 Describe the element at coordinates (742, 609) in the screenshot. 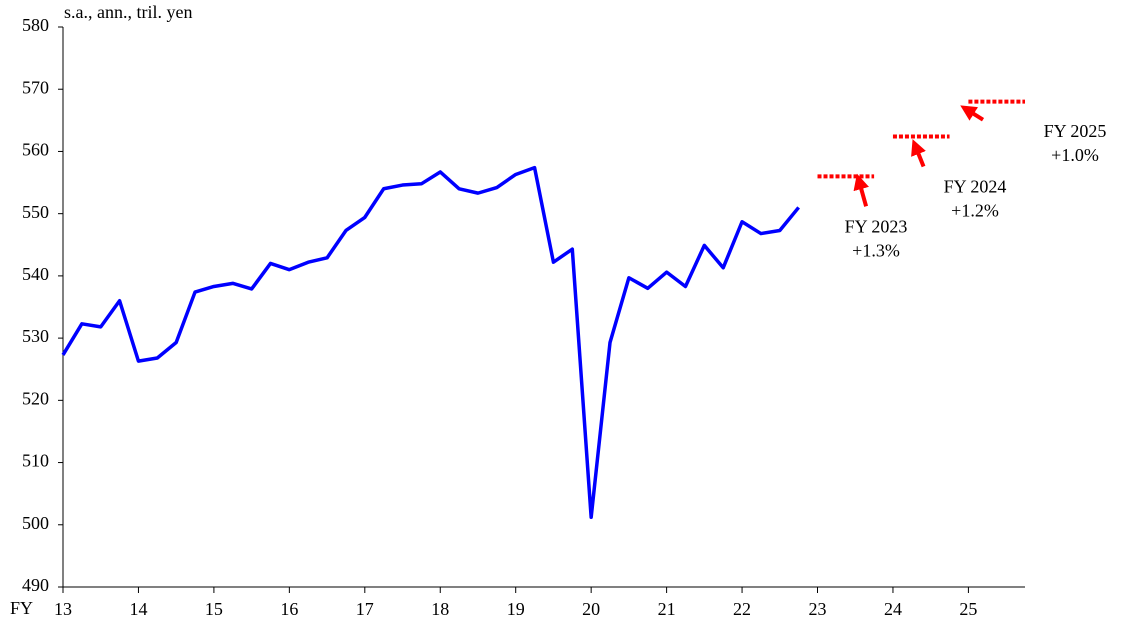

I see `x-tick-label: 22` at that location.